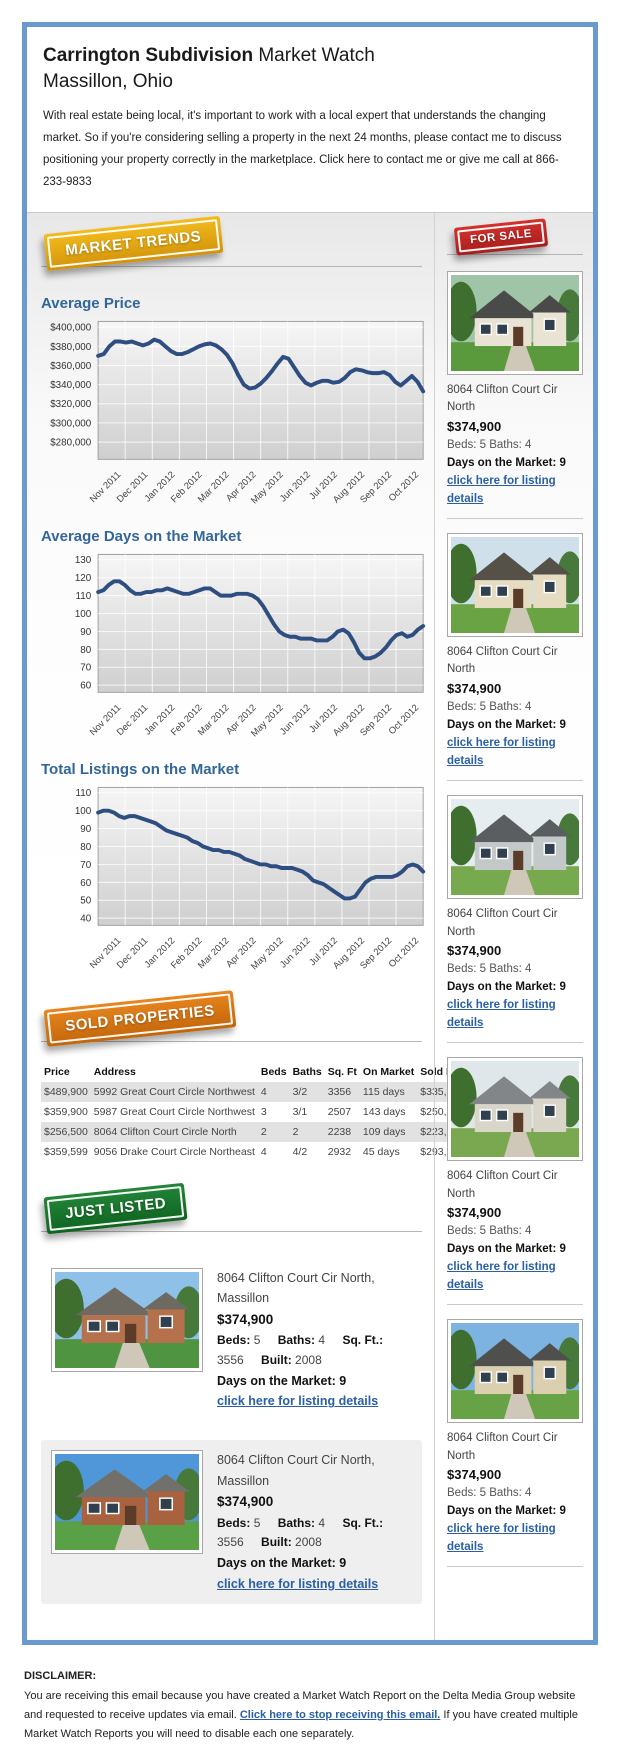 This screenshot has width=620, height=1764. I want to click on svg-text: 70, so click(85, 667).